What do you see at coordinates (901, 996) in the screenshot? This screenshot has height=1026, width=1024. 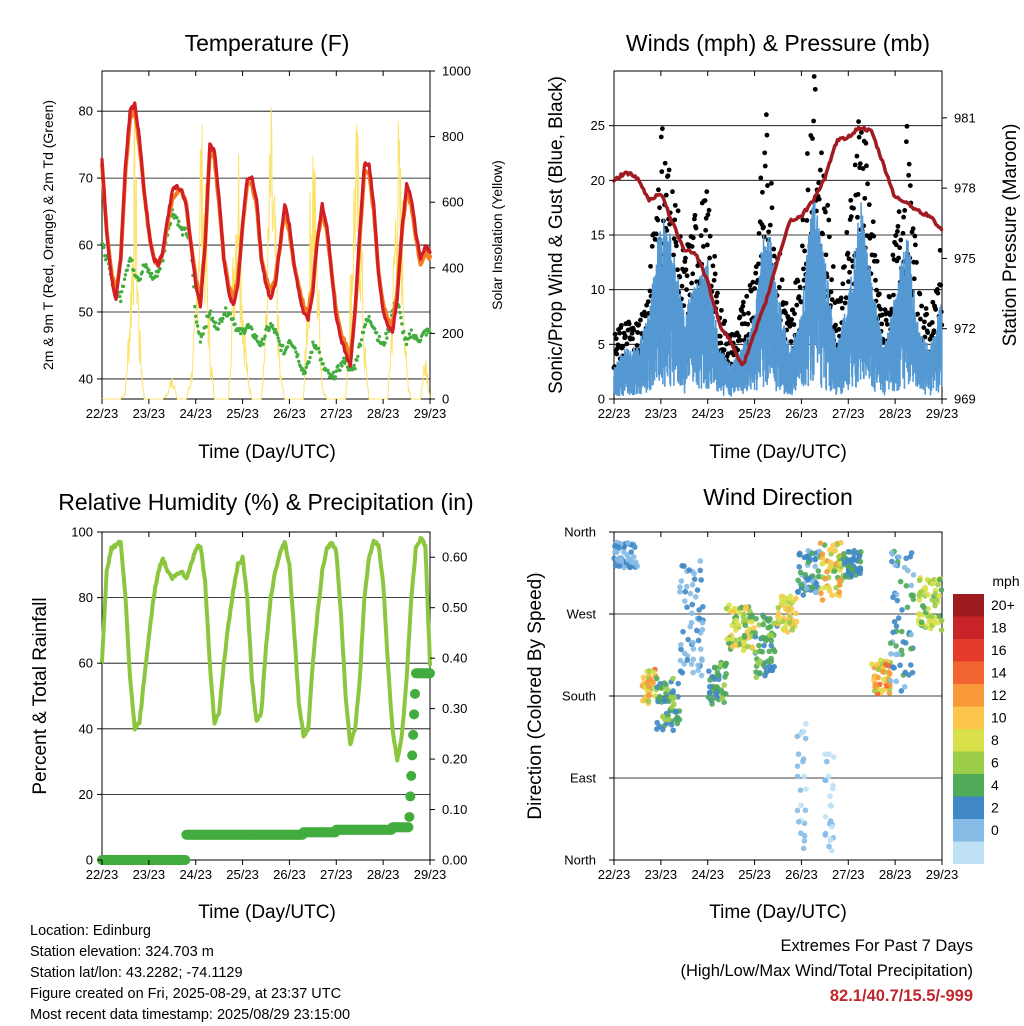 I see `extremes-values: 82.1/40.7/15.5/-999` at bounding box center [901, 996].